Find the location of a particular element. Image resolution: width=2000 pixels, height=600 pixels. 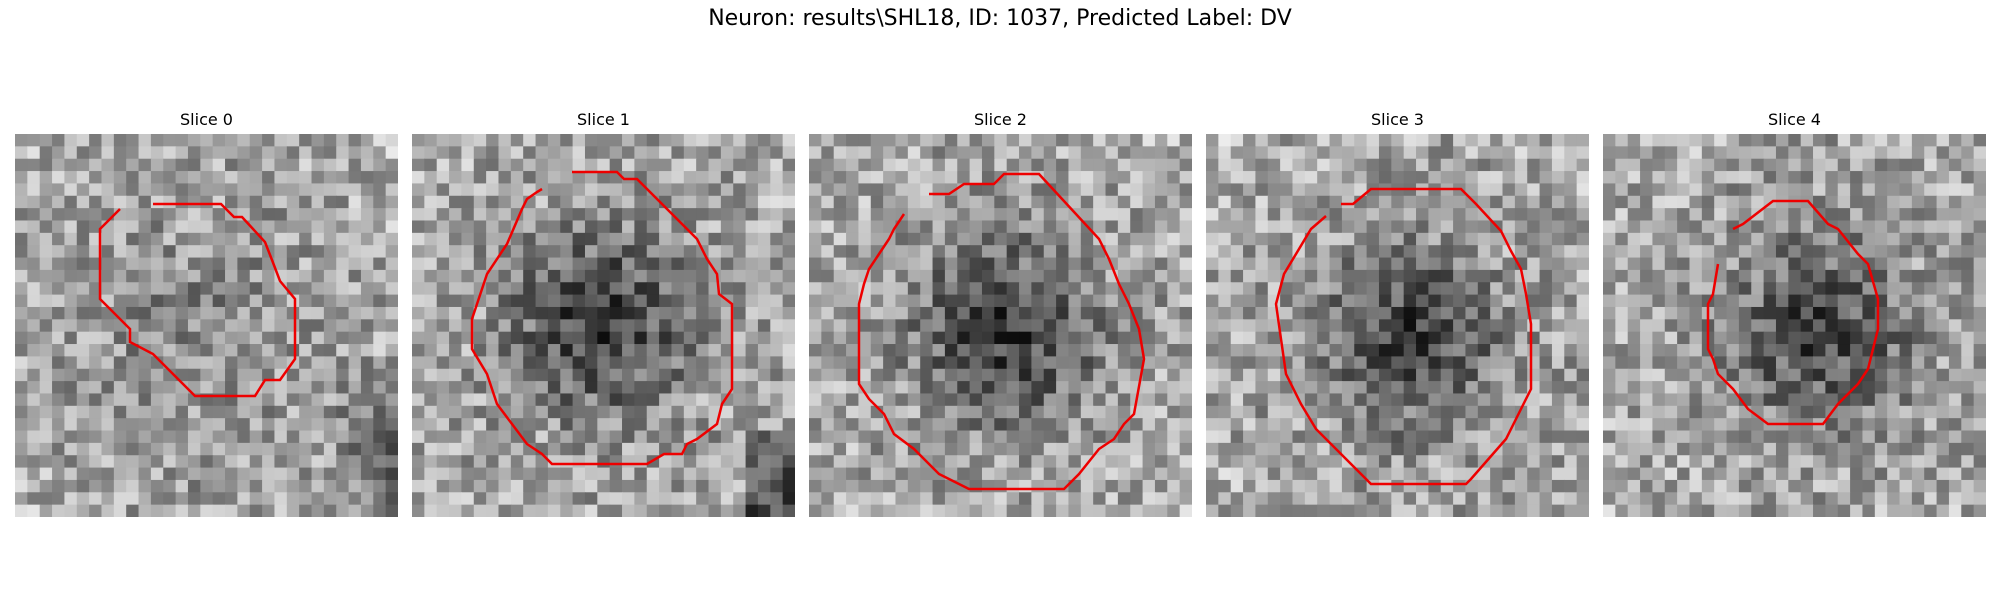

slice-panel-2: Slice 2 is located at coordinates (1000, 313).